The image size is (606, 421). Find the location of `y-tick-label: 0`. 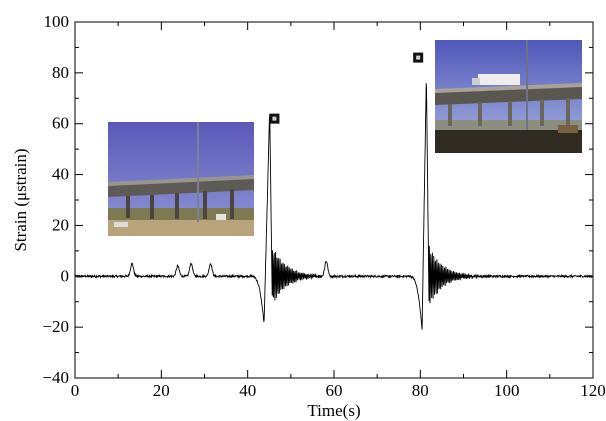

y-tick-label: 0 is located at coordinates (65, 275).